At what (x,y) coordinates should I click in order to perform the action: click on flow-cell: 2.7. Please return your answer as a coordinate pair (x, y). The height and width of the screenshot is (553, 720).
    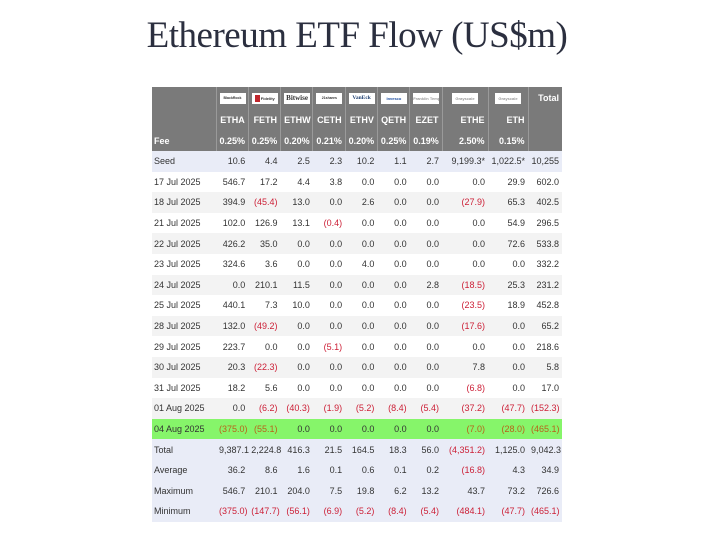
    Looking at the image, I should click on (425, 161).